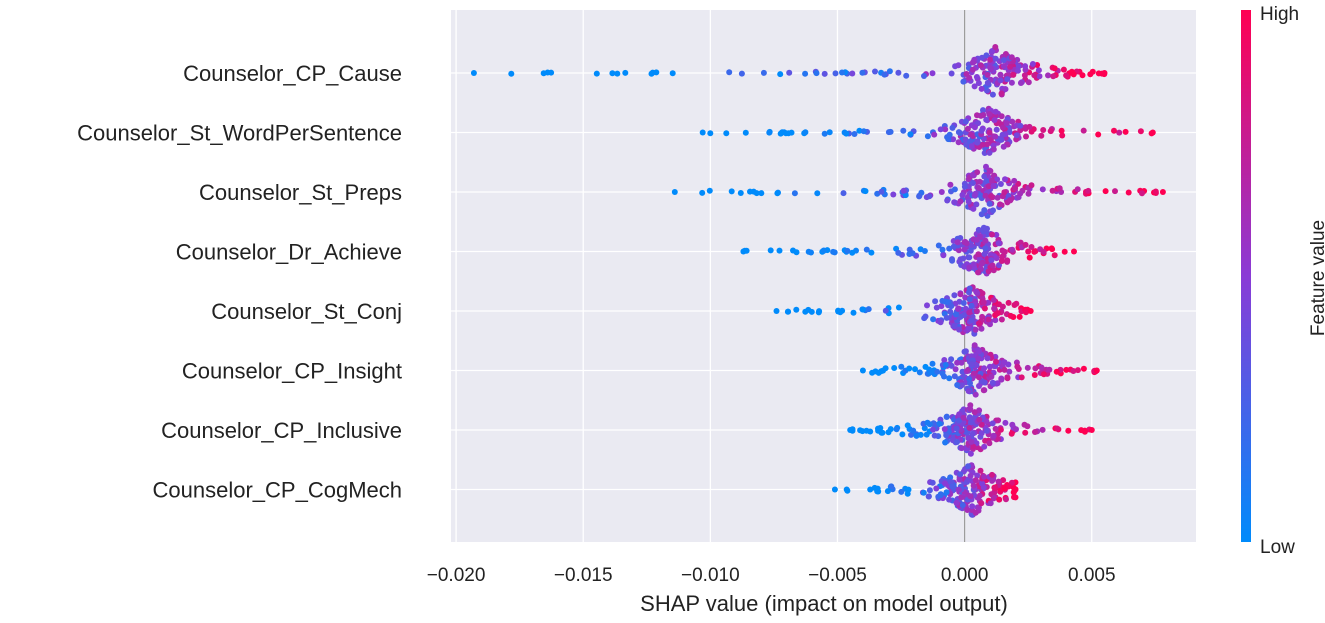  Describe the element at coordinates (1279, 14) in the screenshot. I see `colorbar-high-label: High` at that location.